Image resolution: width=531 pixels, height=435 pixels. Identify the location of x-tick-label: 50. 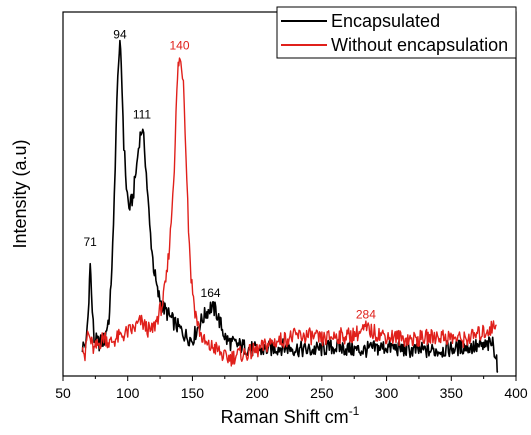
(63, 393).